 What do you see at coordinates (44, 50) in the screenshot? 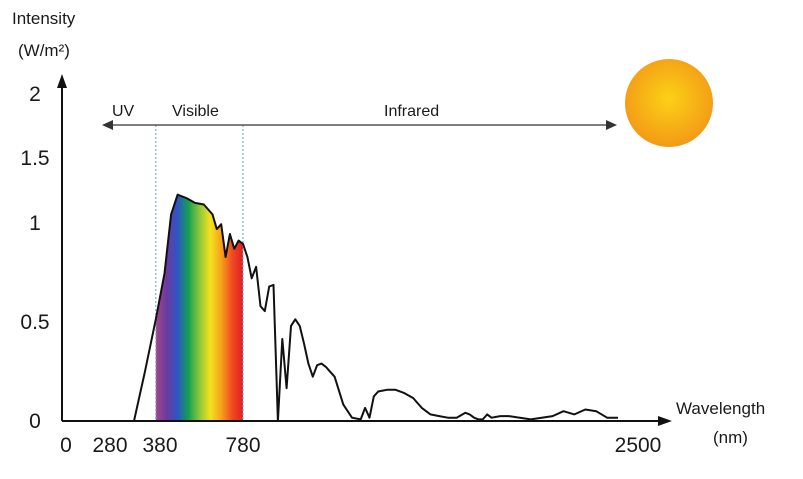
I see `y-axis-unit: (W/m²)` at bounding box center [44, 50].